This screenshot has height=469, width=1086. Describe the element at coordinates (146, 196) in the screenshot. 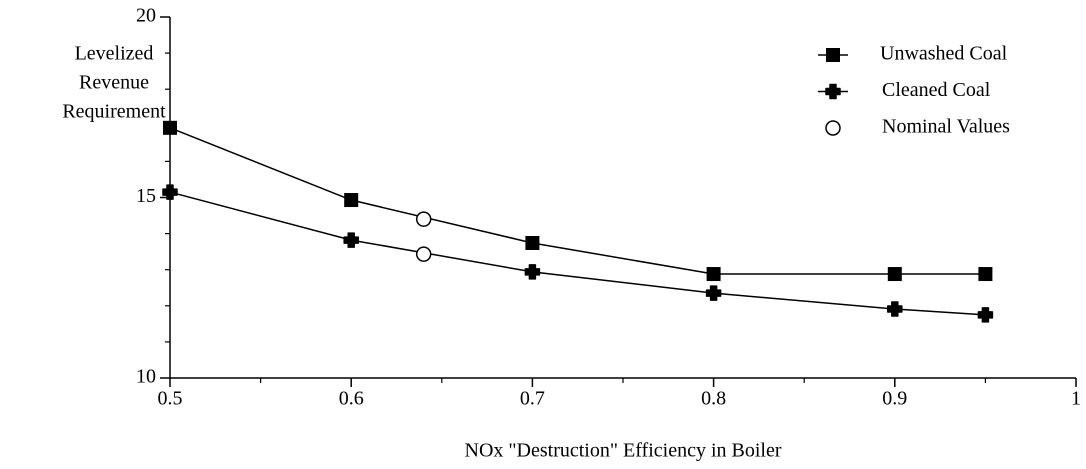

I see `y-tick-label: 15` at that location.